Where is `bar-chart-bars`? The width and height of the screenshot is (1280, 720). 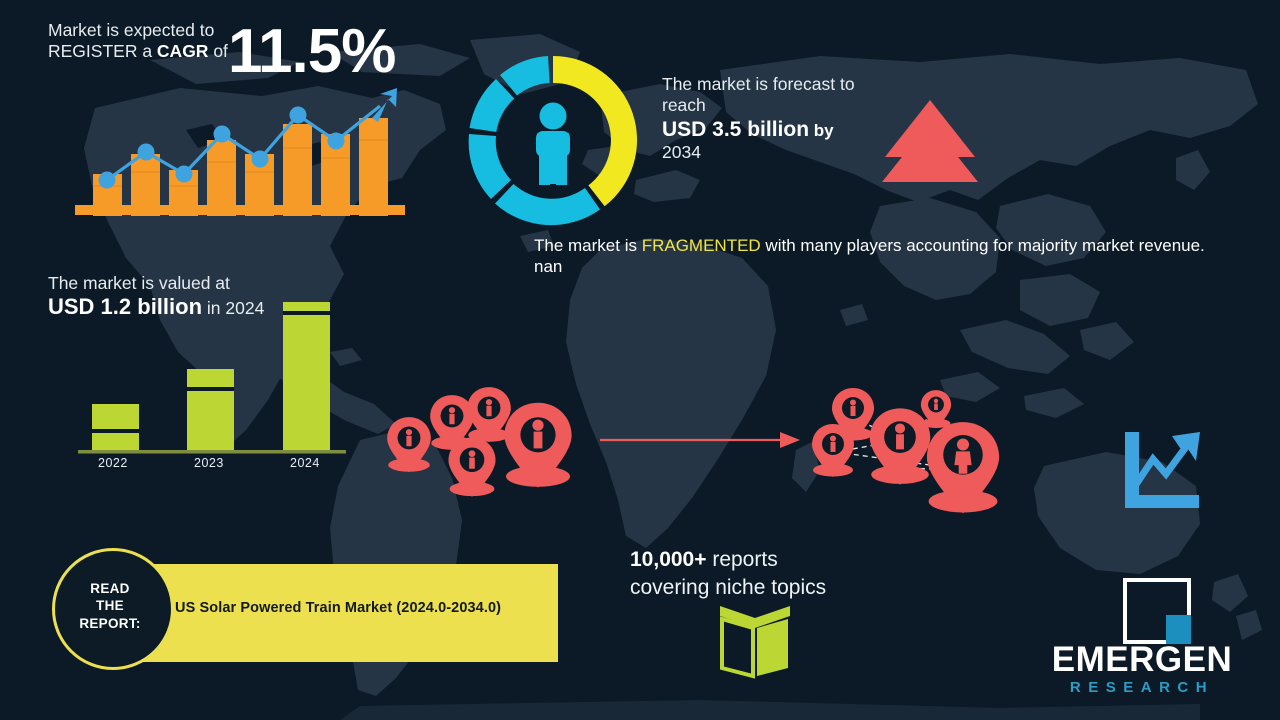
bar-chart-bars is located at coordinates (240, 167).